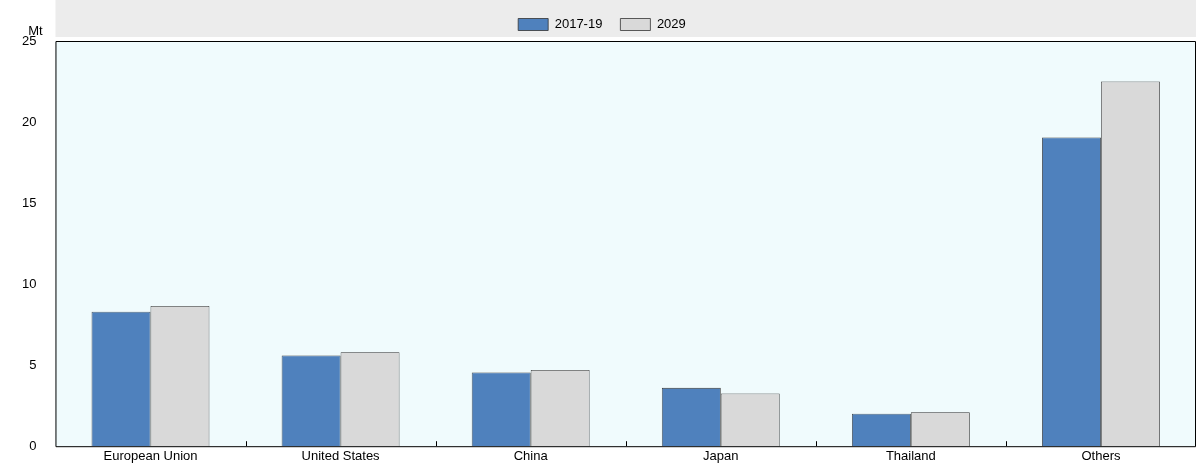  What do you see at coordinates (150, 455) in the screenshot?
I see `x-tick-label: European Union` at bounding box center [150, 455].